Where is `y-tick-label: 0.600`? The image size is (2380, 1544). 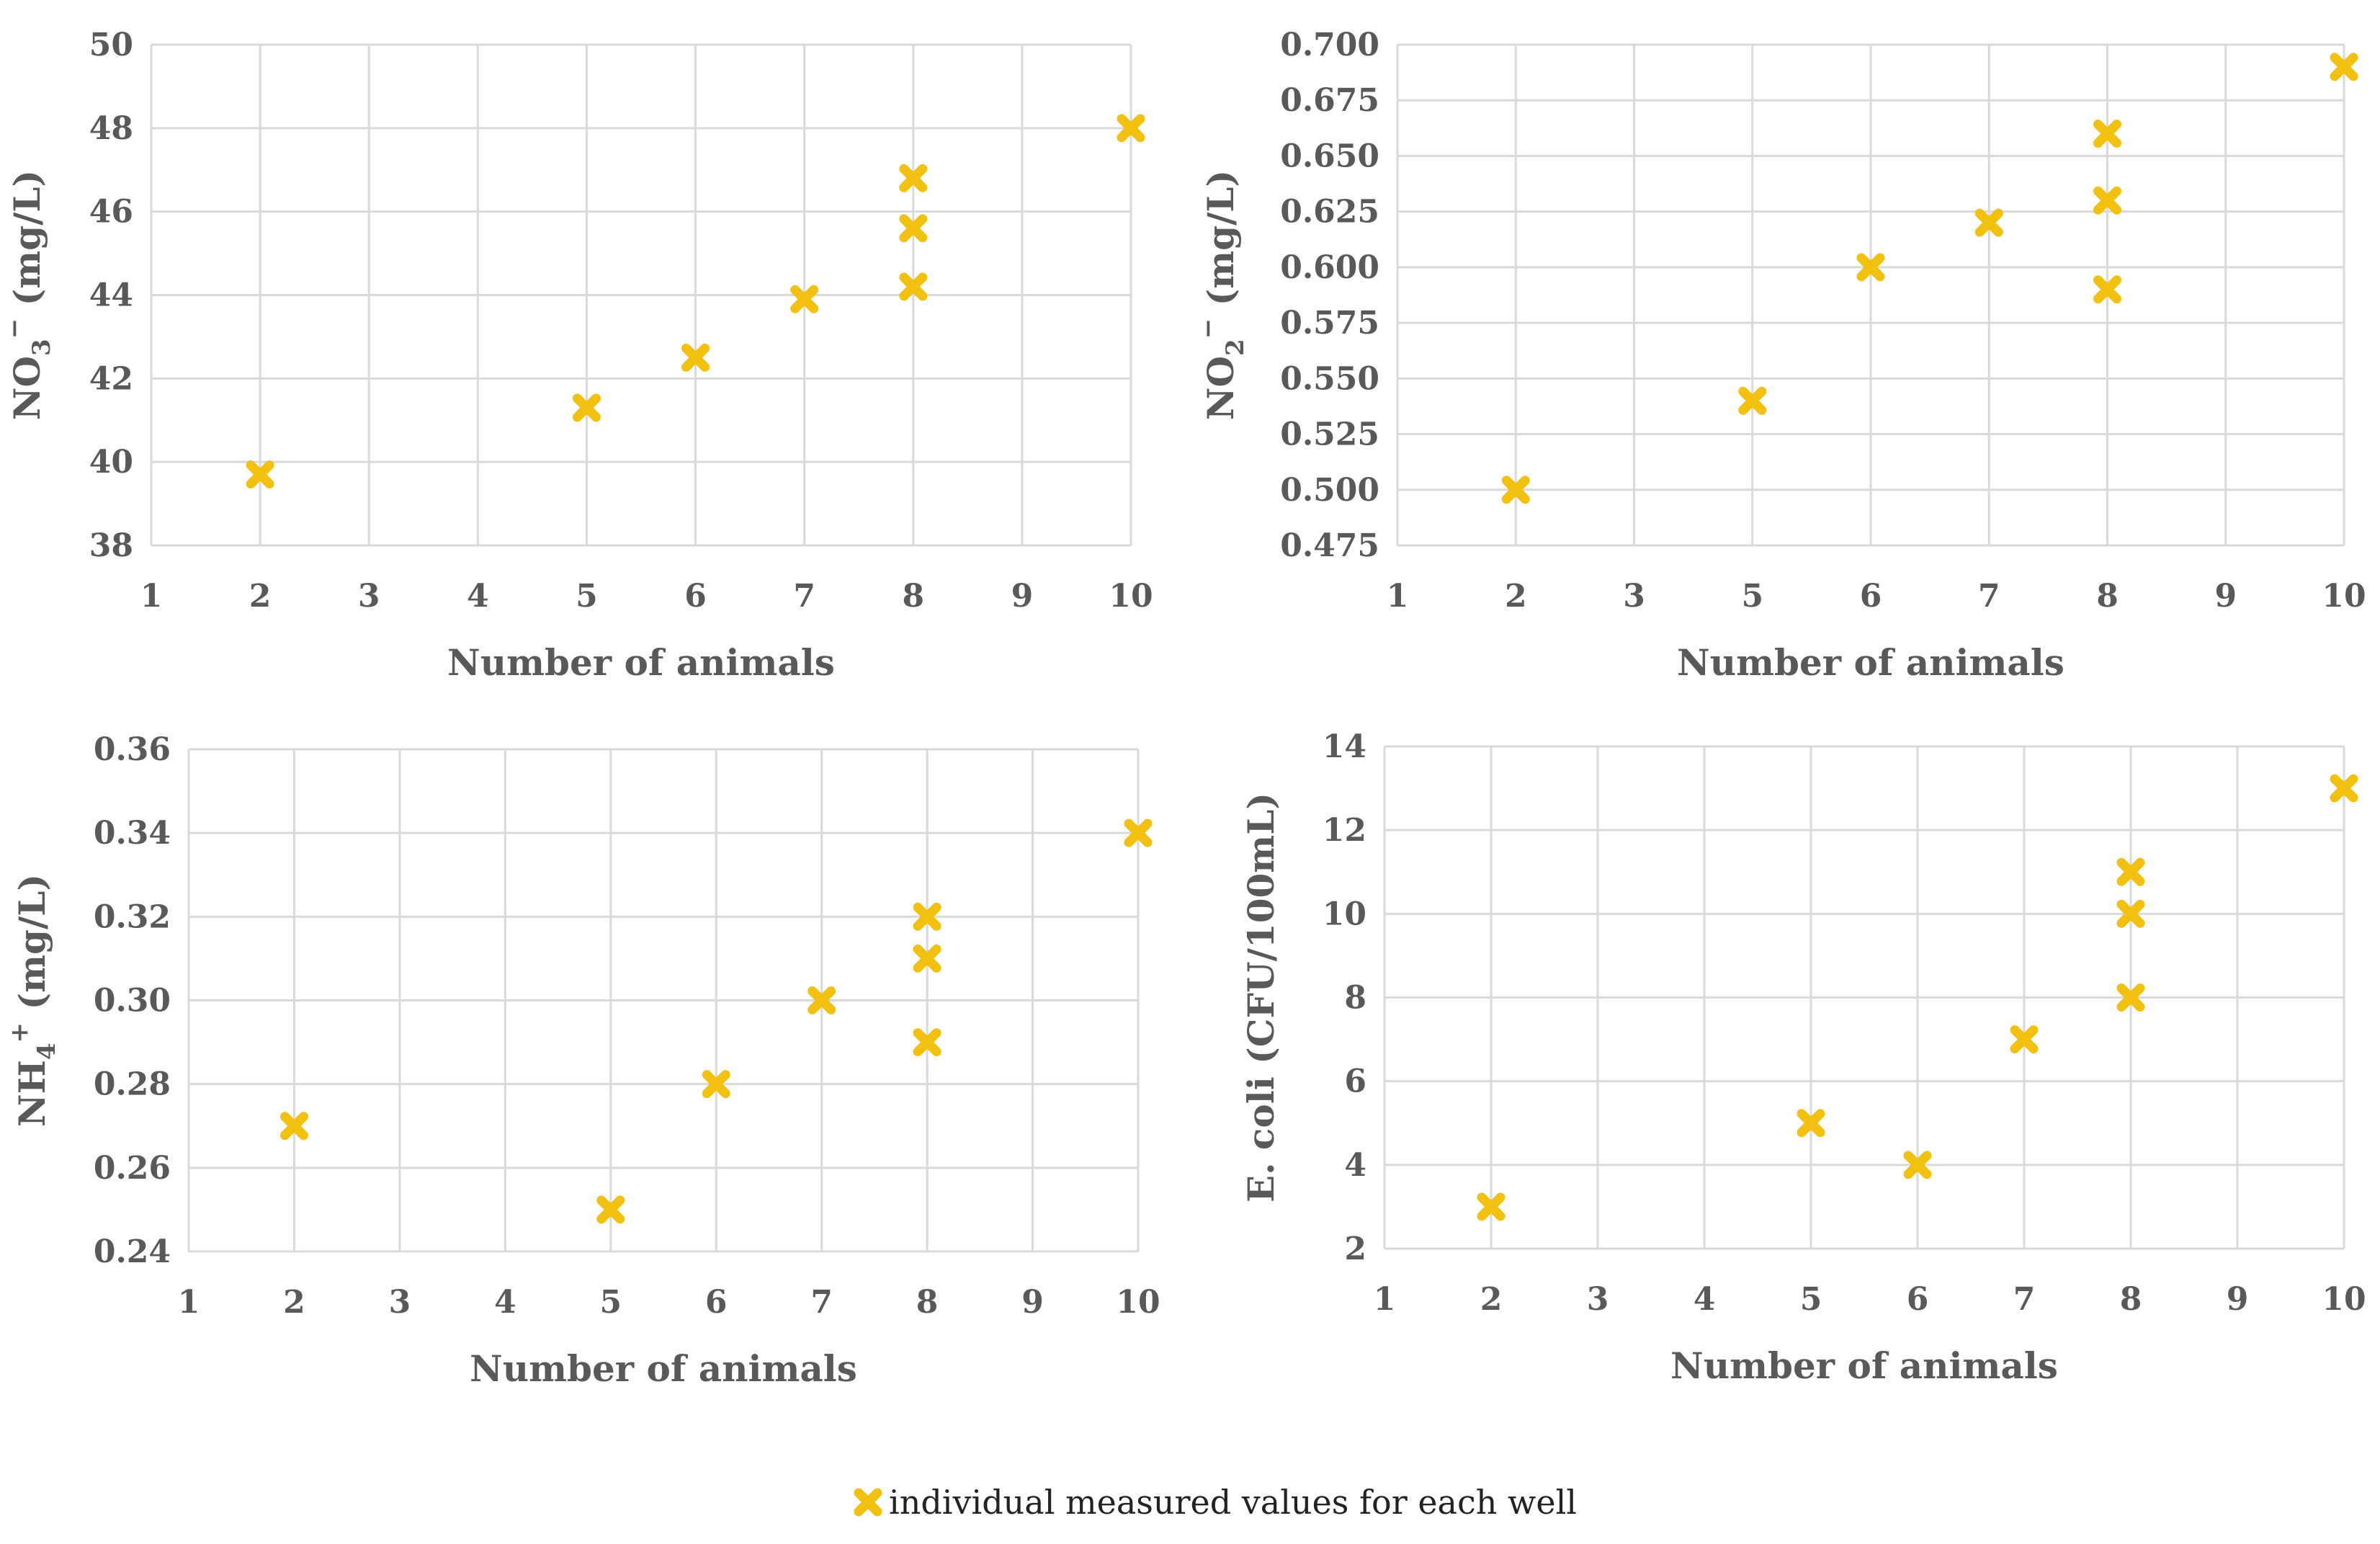
y-tick-label: 0.600 is located at coordinates (1329, 267).